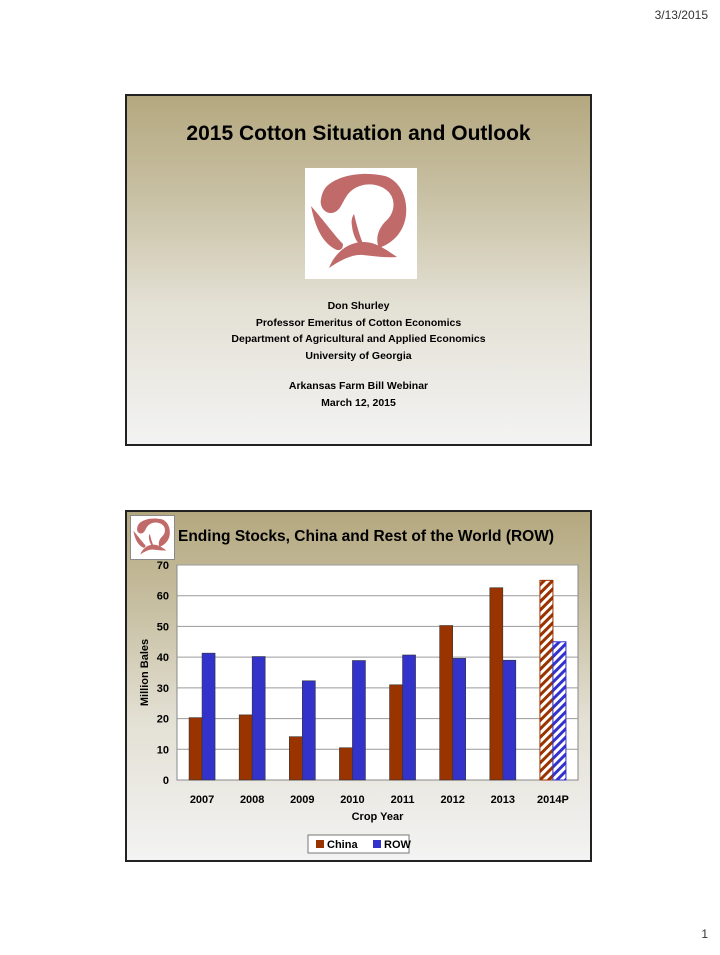 This screenshot has width=720, height=955. I want to click on bar-china-2007, so click(195, 749).